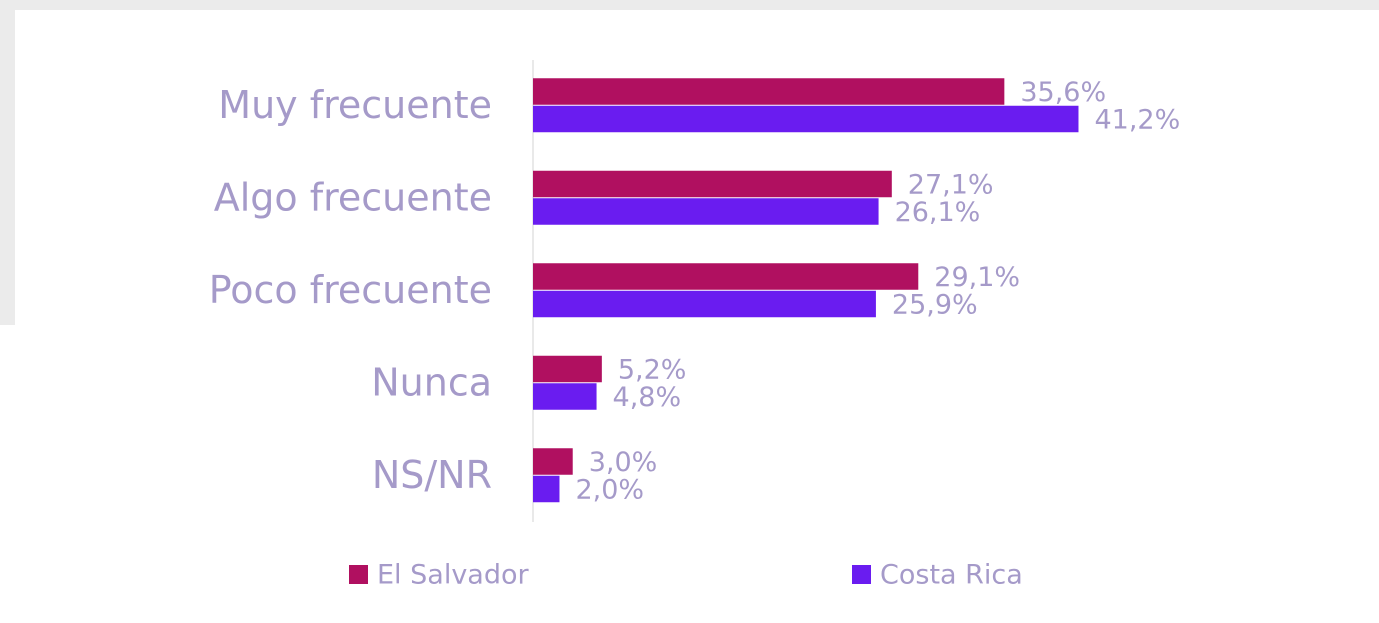 The image size is (1379, 623). I want to click on data-label: 5,2%, so click(652, 370).